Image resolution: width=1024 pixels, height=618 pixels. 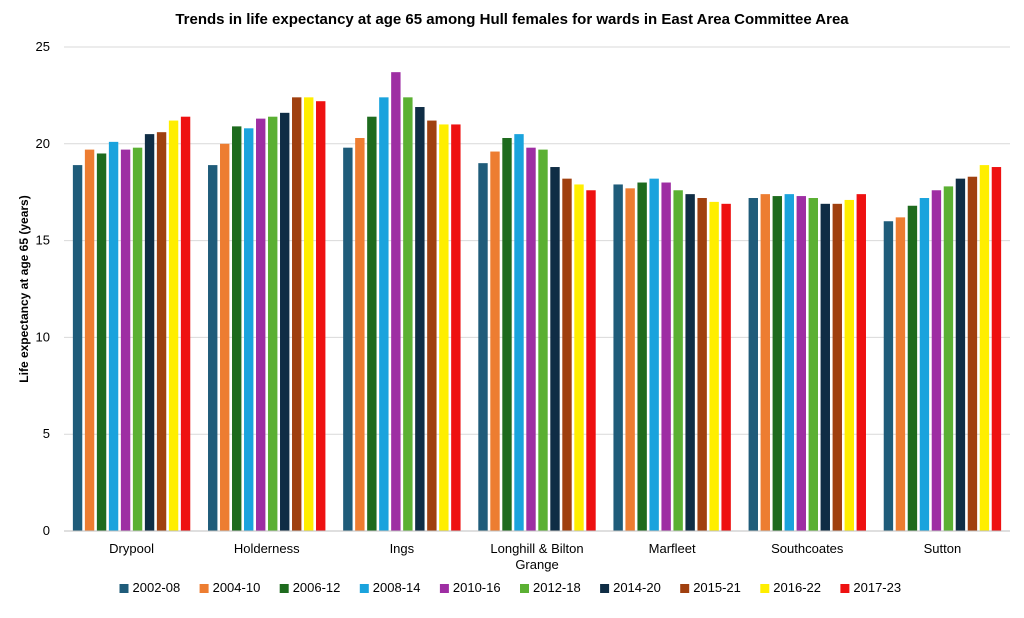 What do you see at coordinates (943, 548) in the screenshot?
I see `x-tick-label: Sutton` at bounding box center [943, 548].